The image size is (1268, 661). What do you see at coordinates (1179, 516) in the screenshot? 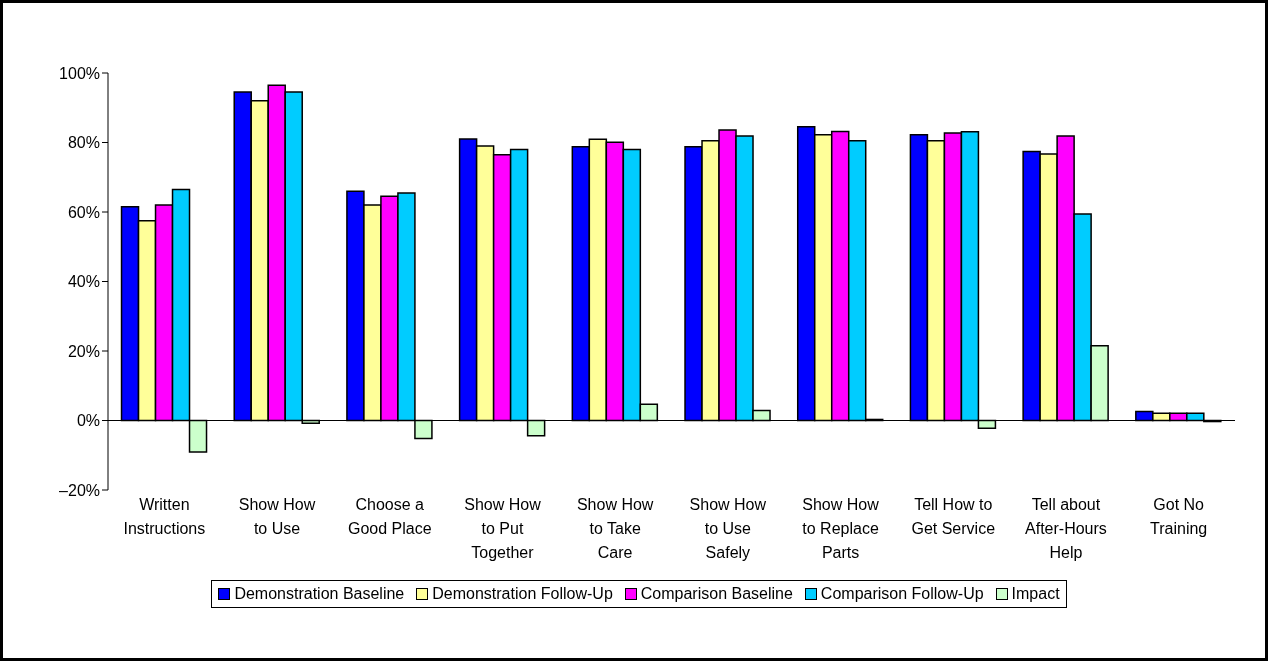
I see `x-tick-label: Got No Training` at bounding box center [1179, 516].